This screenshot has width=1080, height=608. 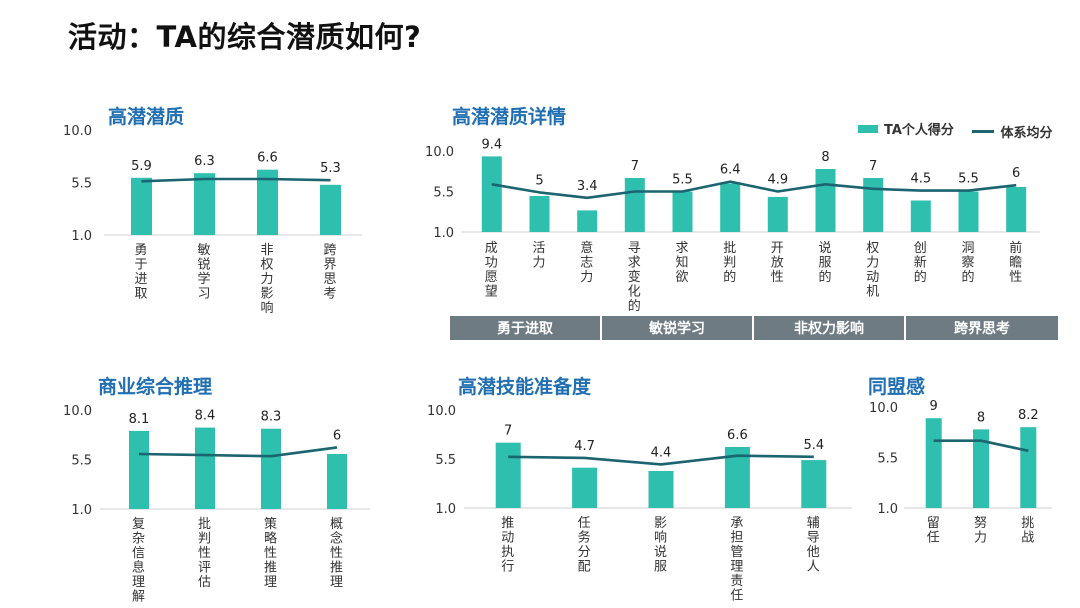 I want to click on bar-value-label: 8.3, so click(x=271, y=417).